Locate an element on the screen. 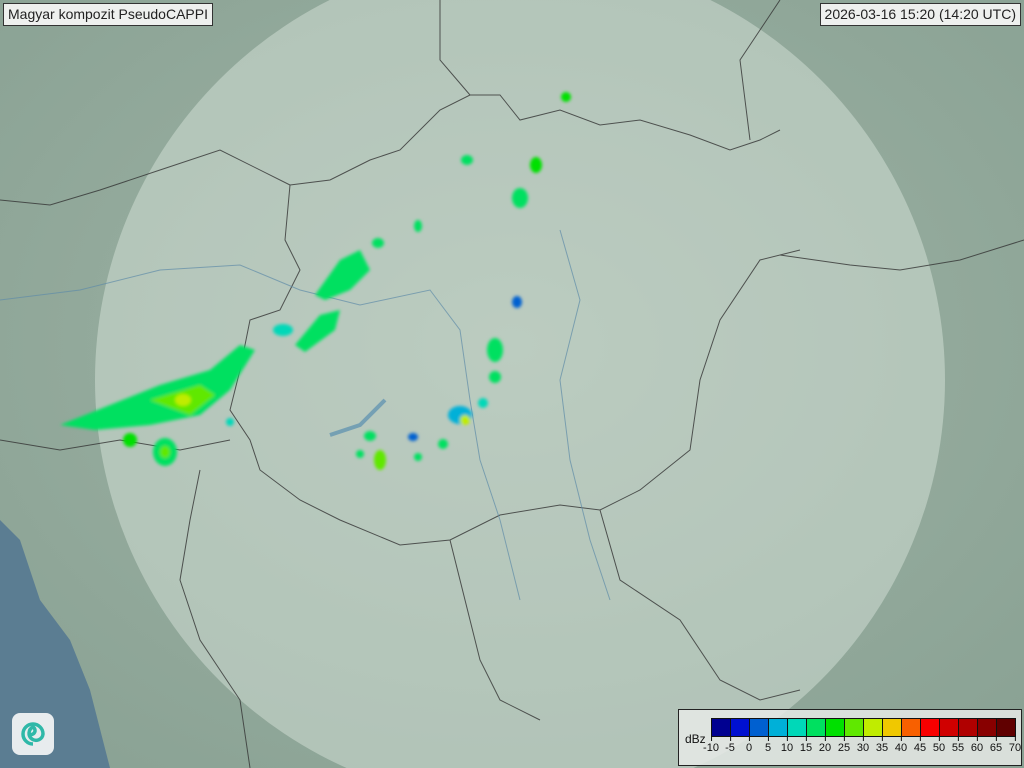 The width and height of the screenshot is (1024, 768). adriatic-sea is located at coordinates (55, 644).